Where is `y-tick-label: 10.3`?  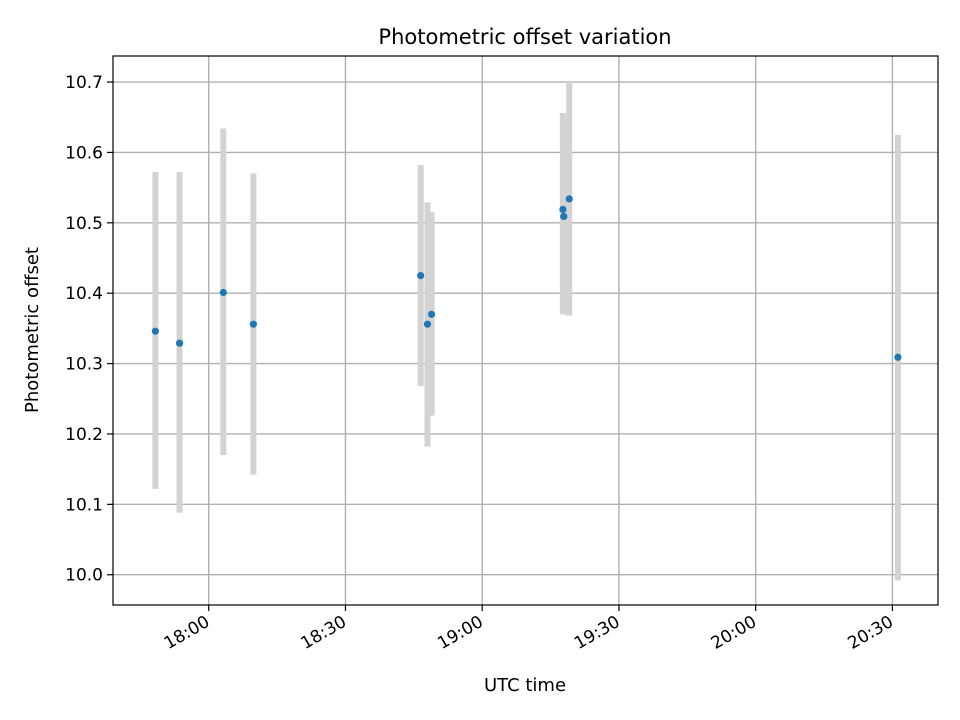
y-tick-label: 10.3 is located at coordinates (84, 365).